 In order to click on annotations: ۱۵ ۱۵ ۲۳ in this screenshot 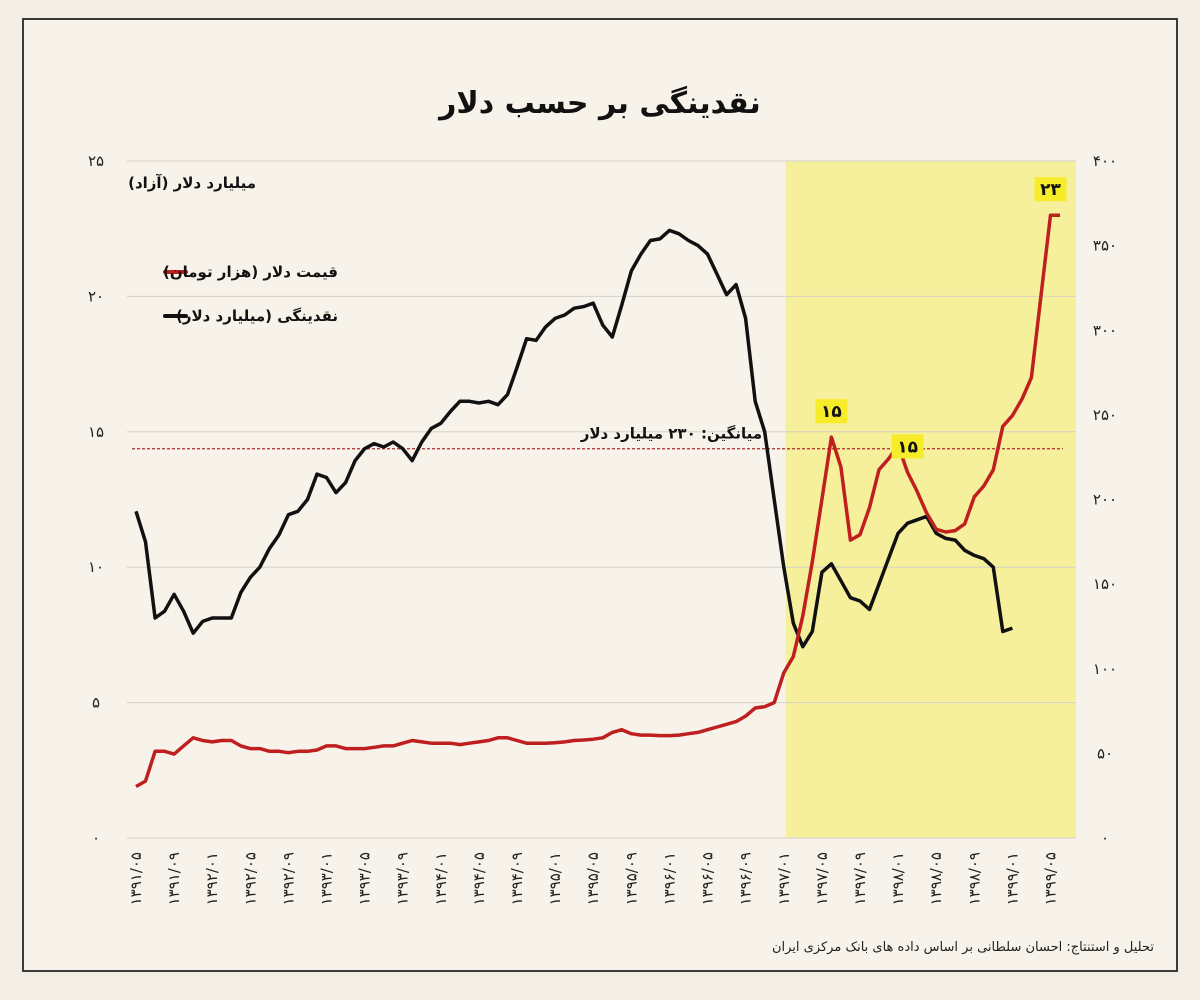, I will do `click(941, 318)`.